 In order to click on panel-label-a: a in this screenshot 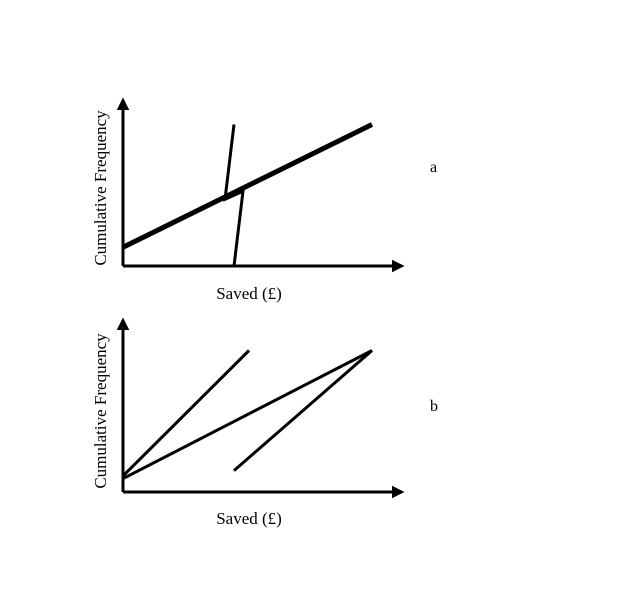, I will do `click(433, 167)`.